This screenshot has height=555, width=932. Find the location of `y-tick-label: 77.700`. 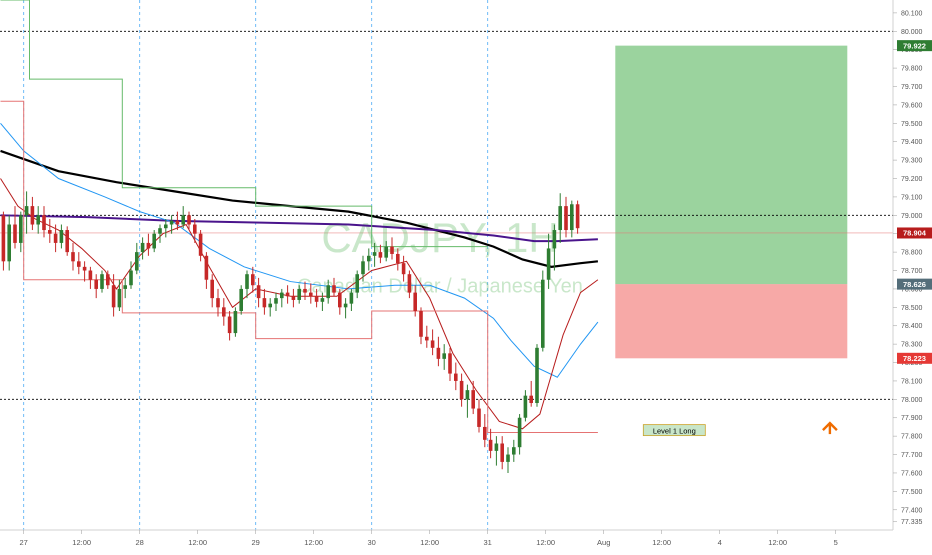

y-tick-label: 77.700 is located at coordinates (912, 455).